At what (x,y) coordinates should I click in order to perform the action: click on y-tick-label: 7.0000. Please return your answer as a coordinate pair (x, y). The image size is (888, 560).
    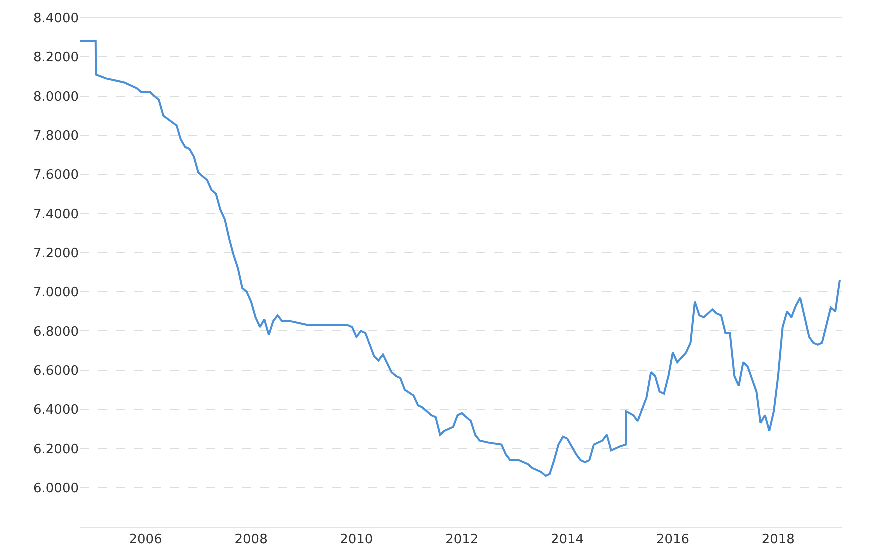
    Looking at the image, I should click on (56, 293).